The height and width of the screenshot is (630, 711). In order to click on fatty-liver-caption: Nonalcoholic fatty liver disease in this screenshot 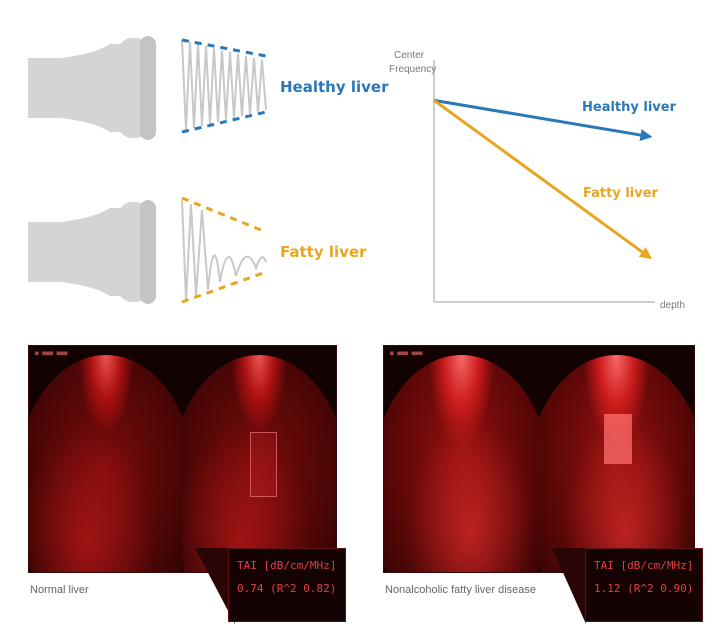, I will do `click(461, 590)`.